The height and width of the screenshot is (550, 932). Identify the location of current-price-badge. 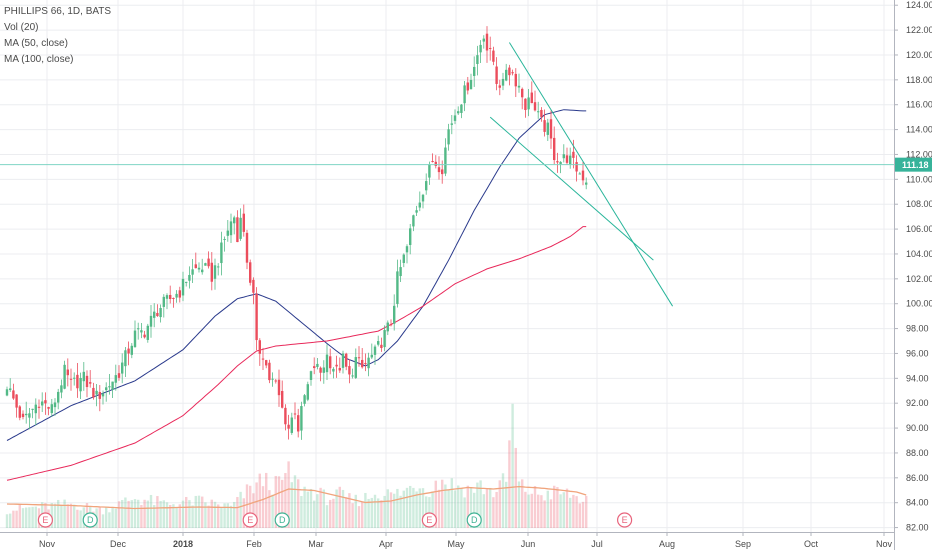
(913, 164).